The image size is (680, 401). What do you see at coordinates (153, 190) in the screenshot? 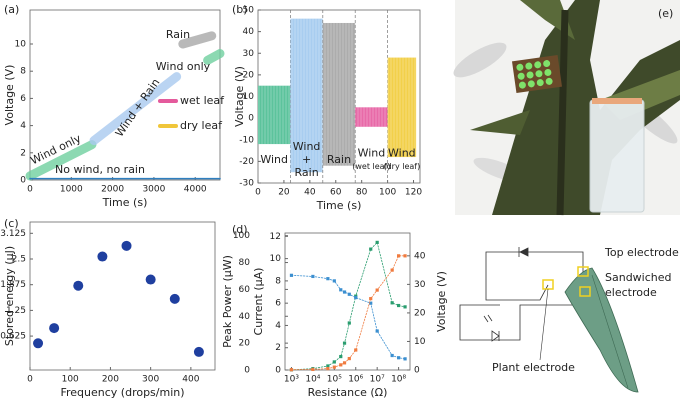
I see `x-tick-label: 3000` at bounding box center [153, 190].